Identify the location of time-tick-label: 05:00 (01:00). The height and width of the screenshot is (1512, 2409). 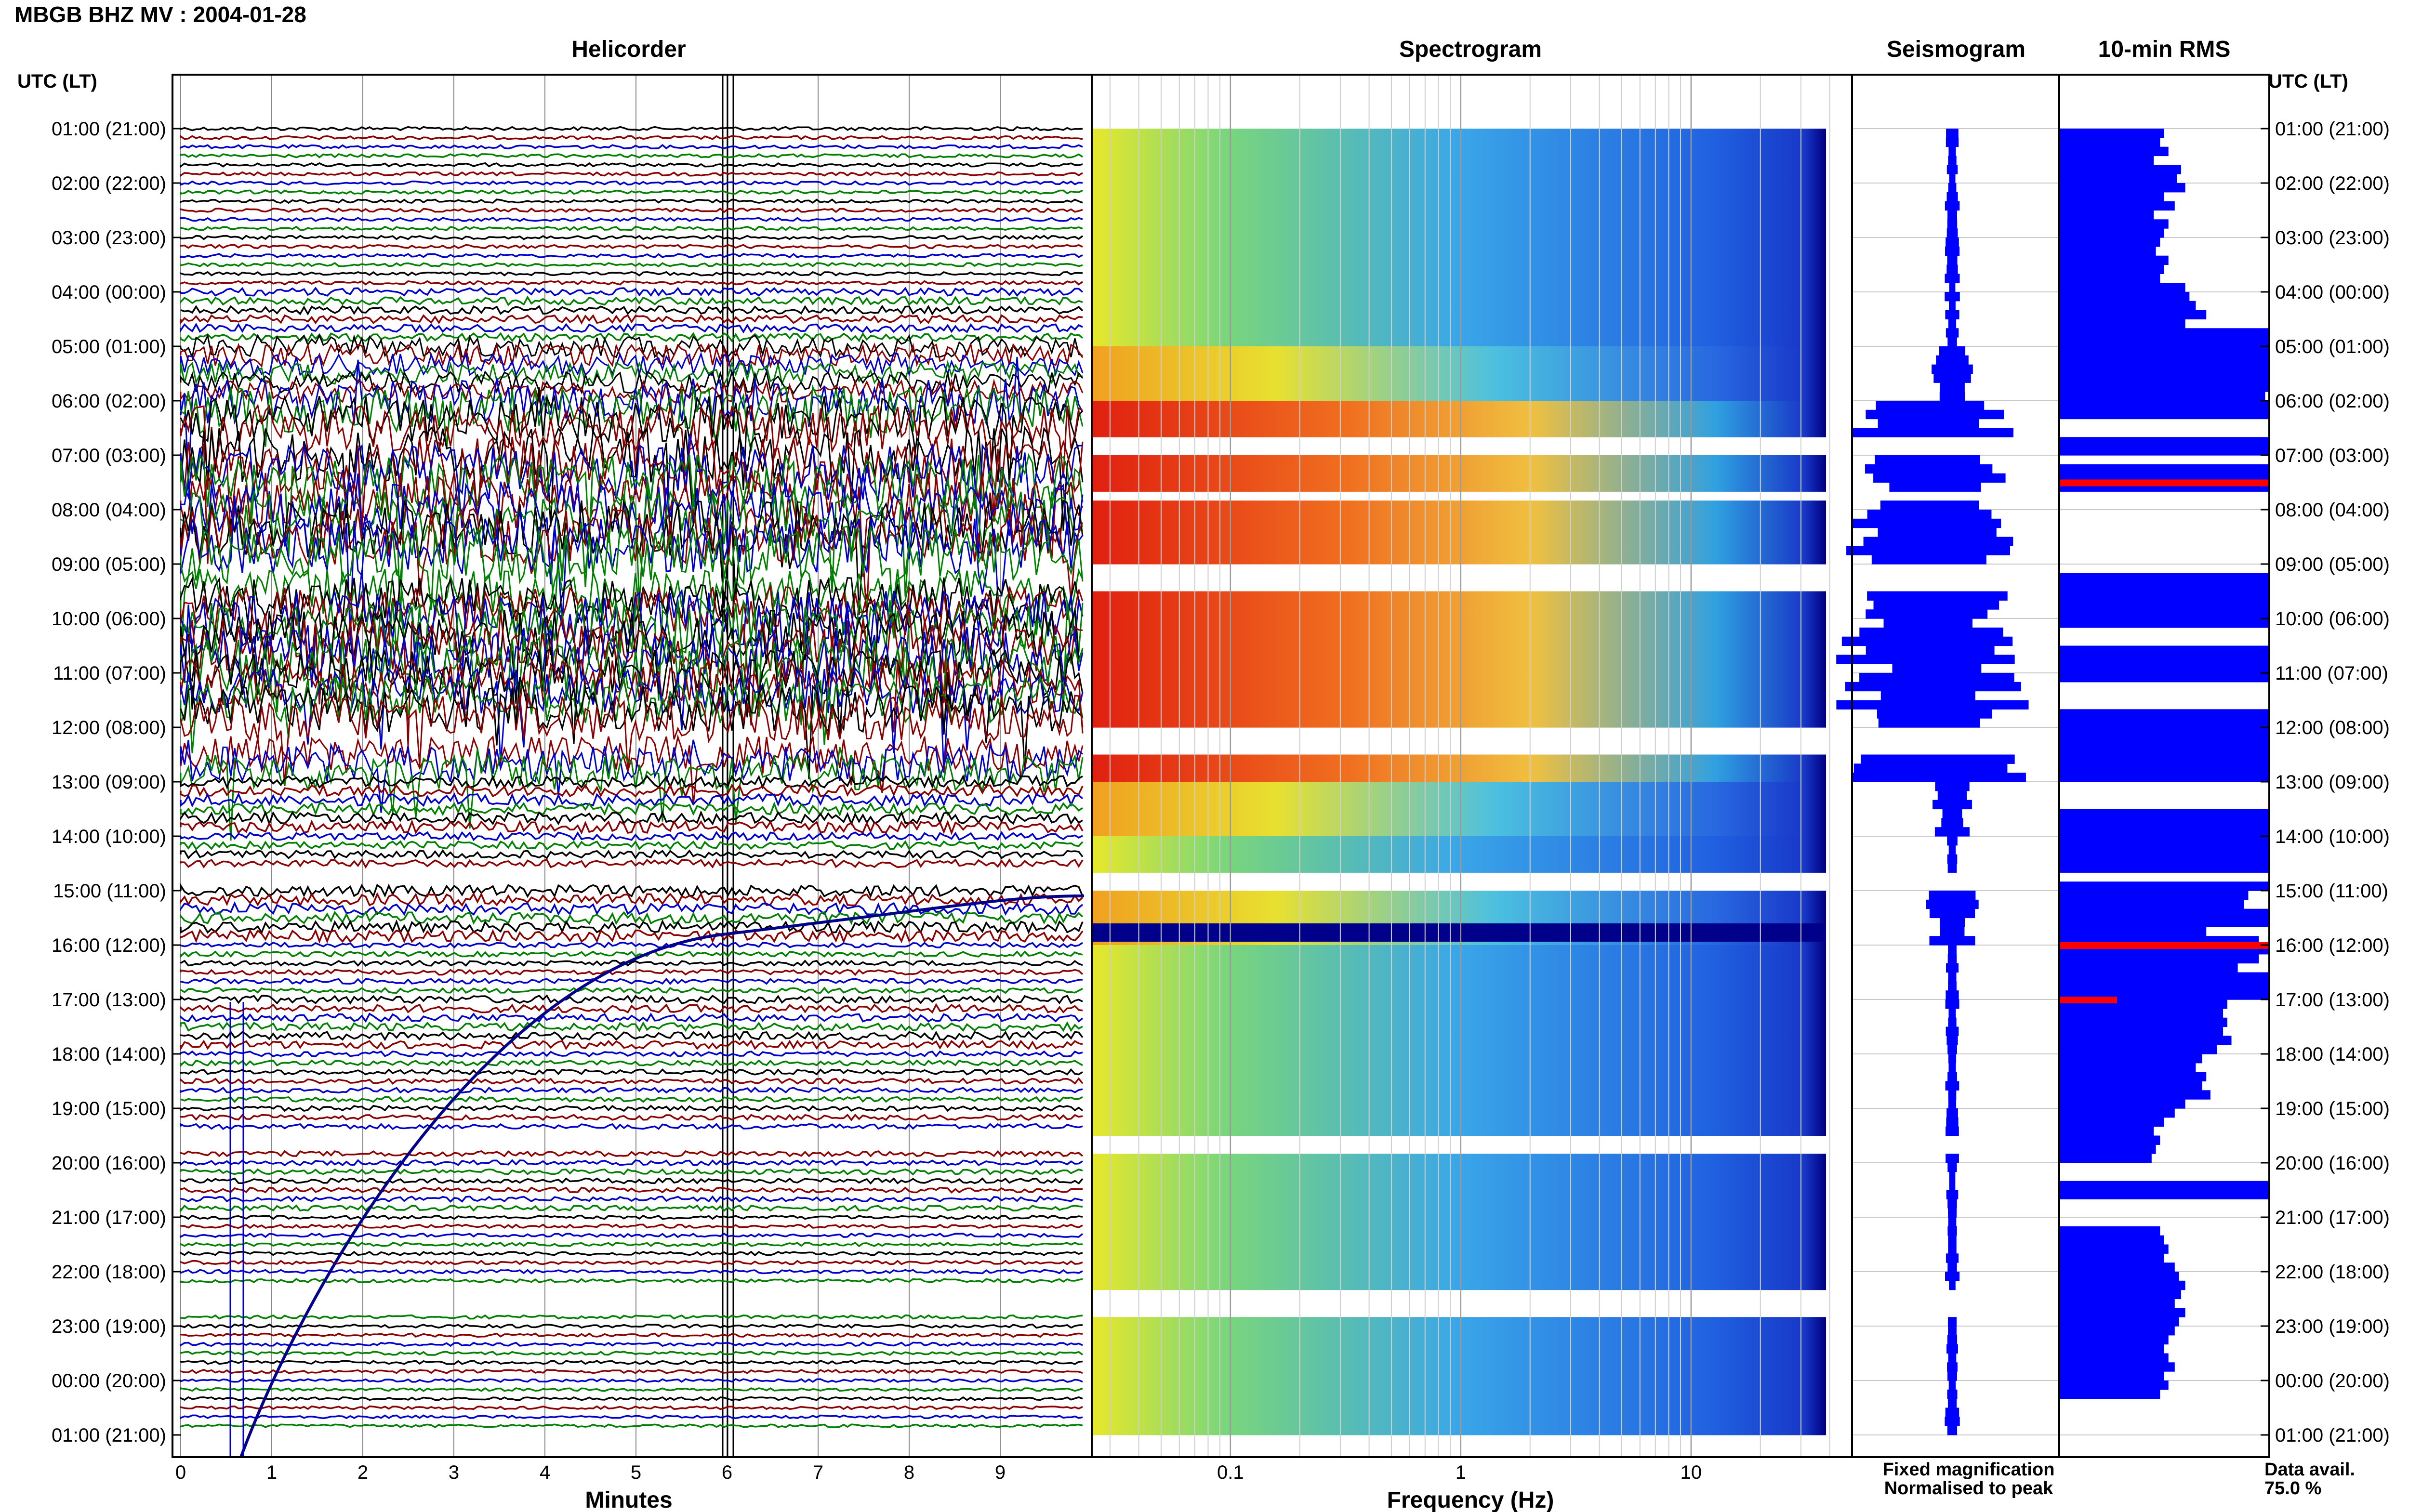
(109, 346).